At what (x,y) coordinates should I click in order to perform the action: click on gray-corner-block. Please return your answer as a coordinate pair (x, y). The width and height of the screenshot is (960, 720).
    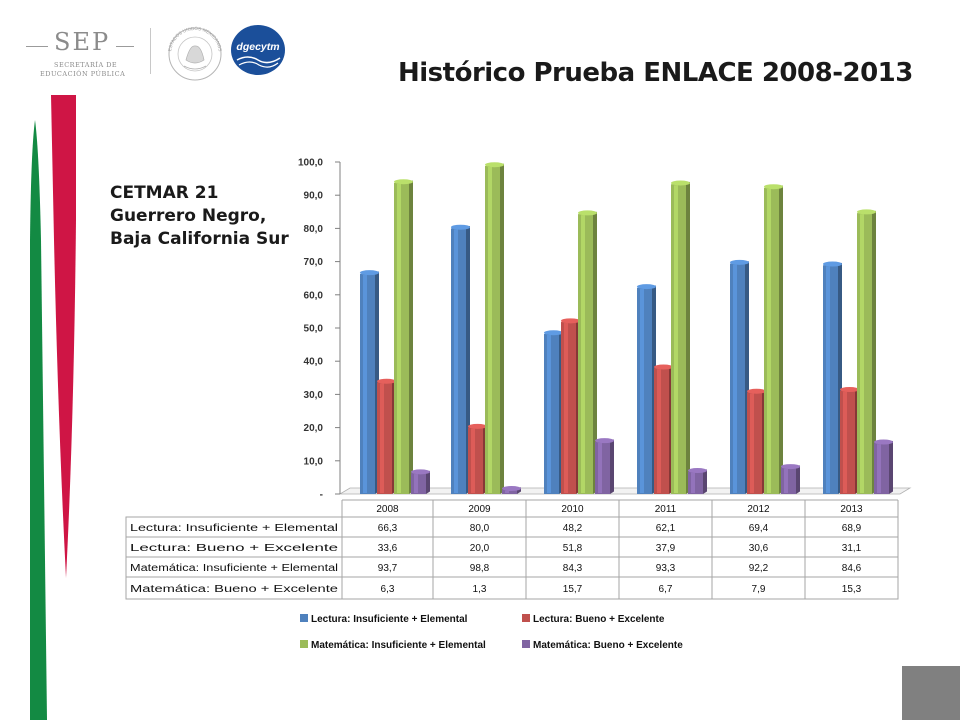
    Looking at the image, I should click on (931, 693).